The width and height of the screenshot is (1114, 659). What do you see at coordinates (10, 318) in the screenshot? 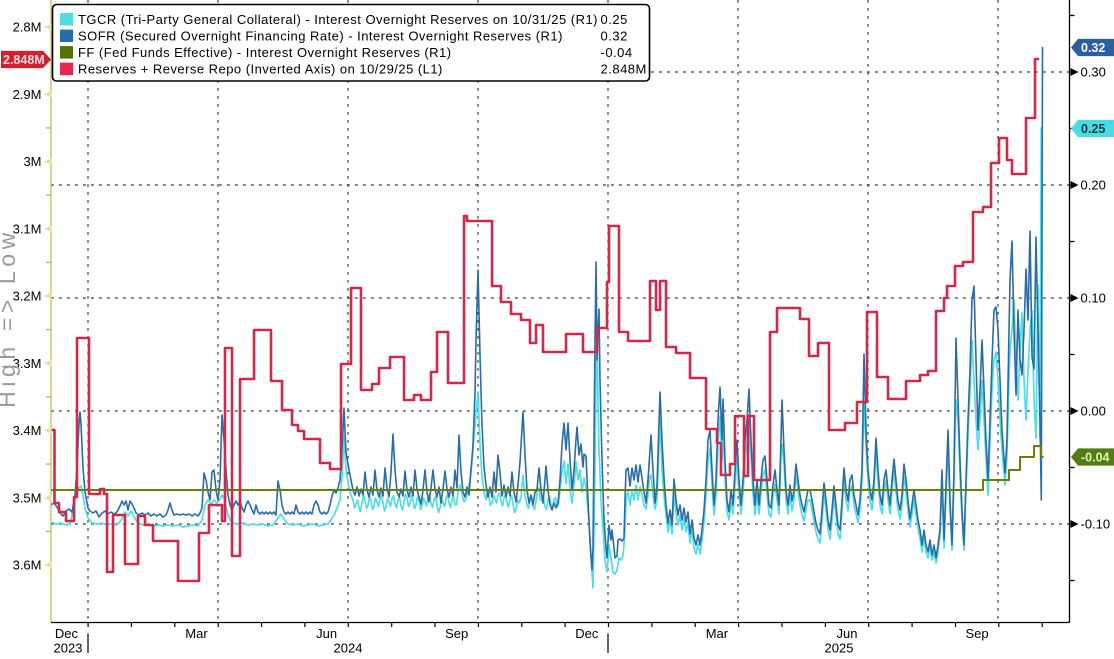
I see `svg-text: High => Low` at bounding box center [10, 318].